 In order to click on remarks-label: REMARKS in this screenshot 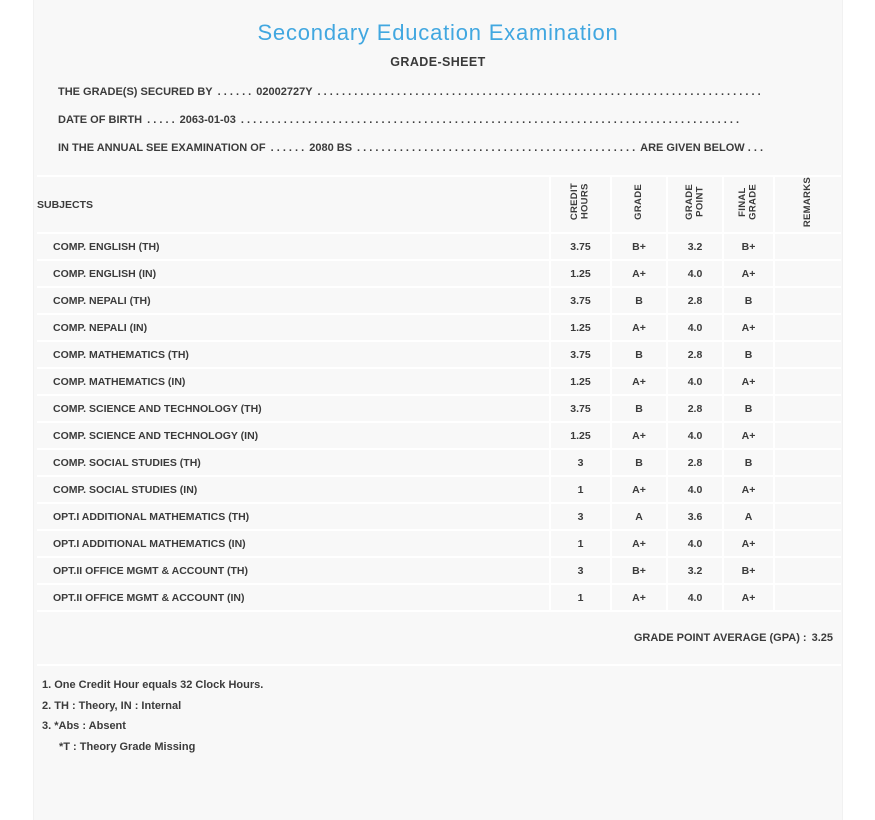, I will do `click(807, 202)`.